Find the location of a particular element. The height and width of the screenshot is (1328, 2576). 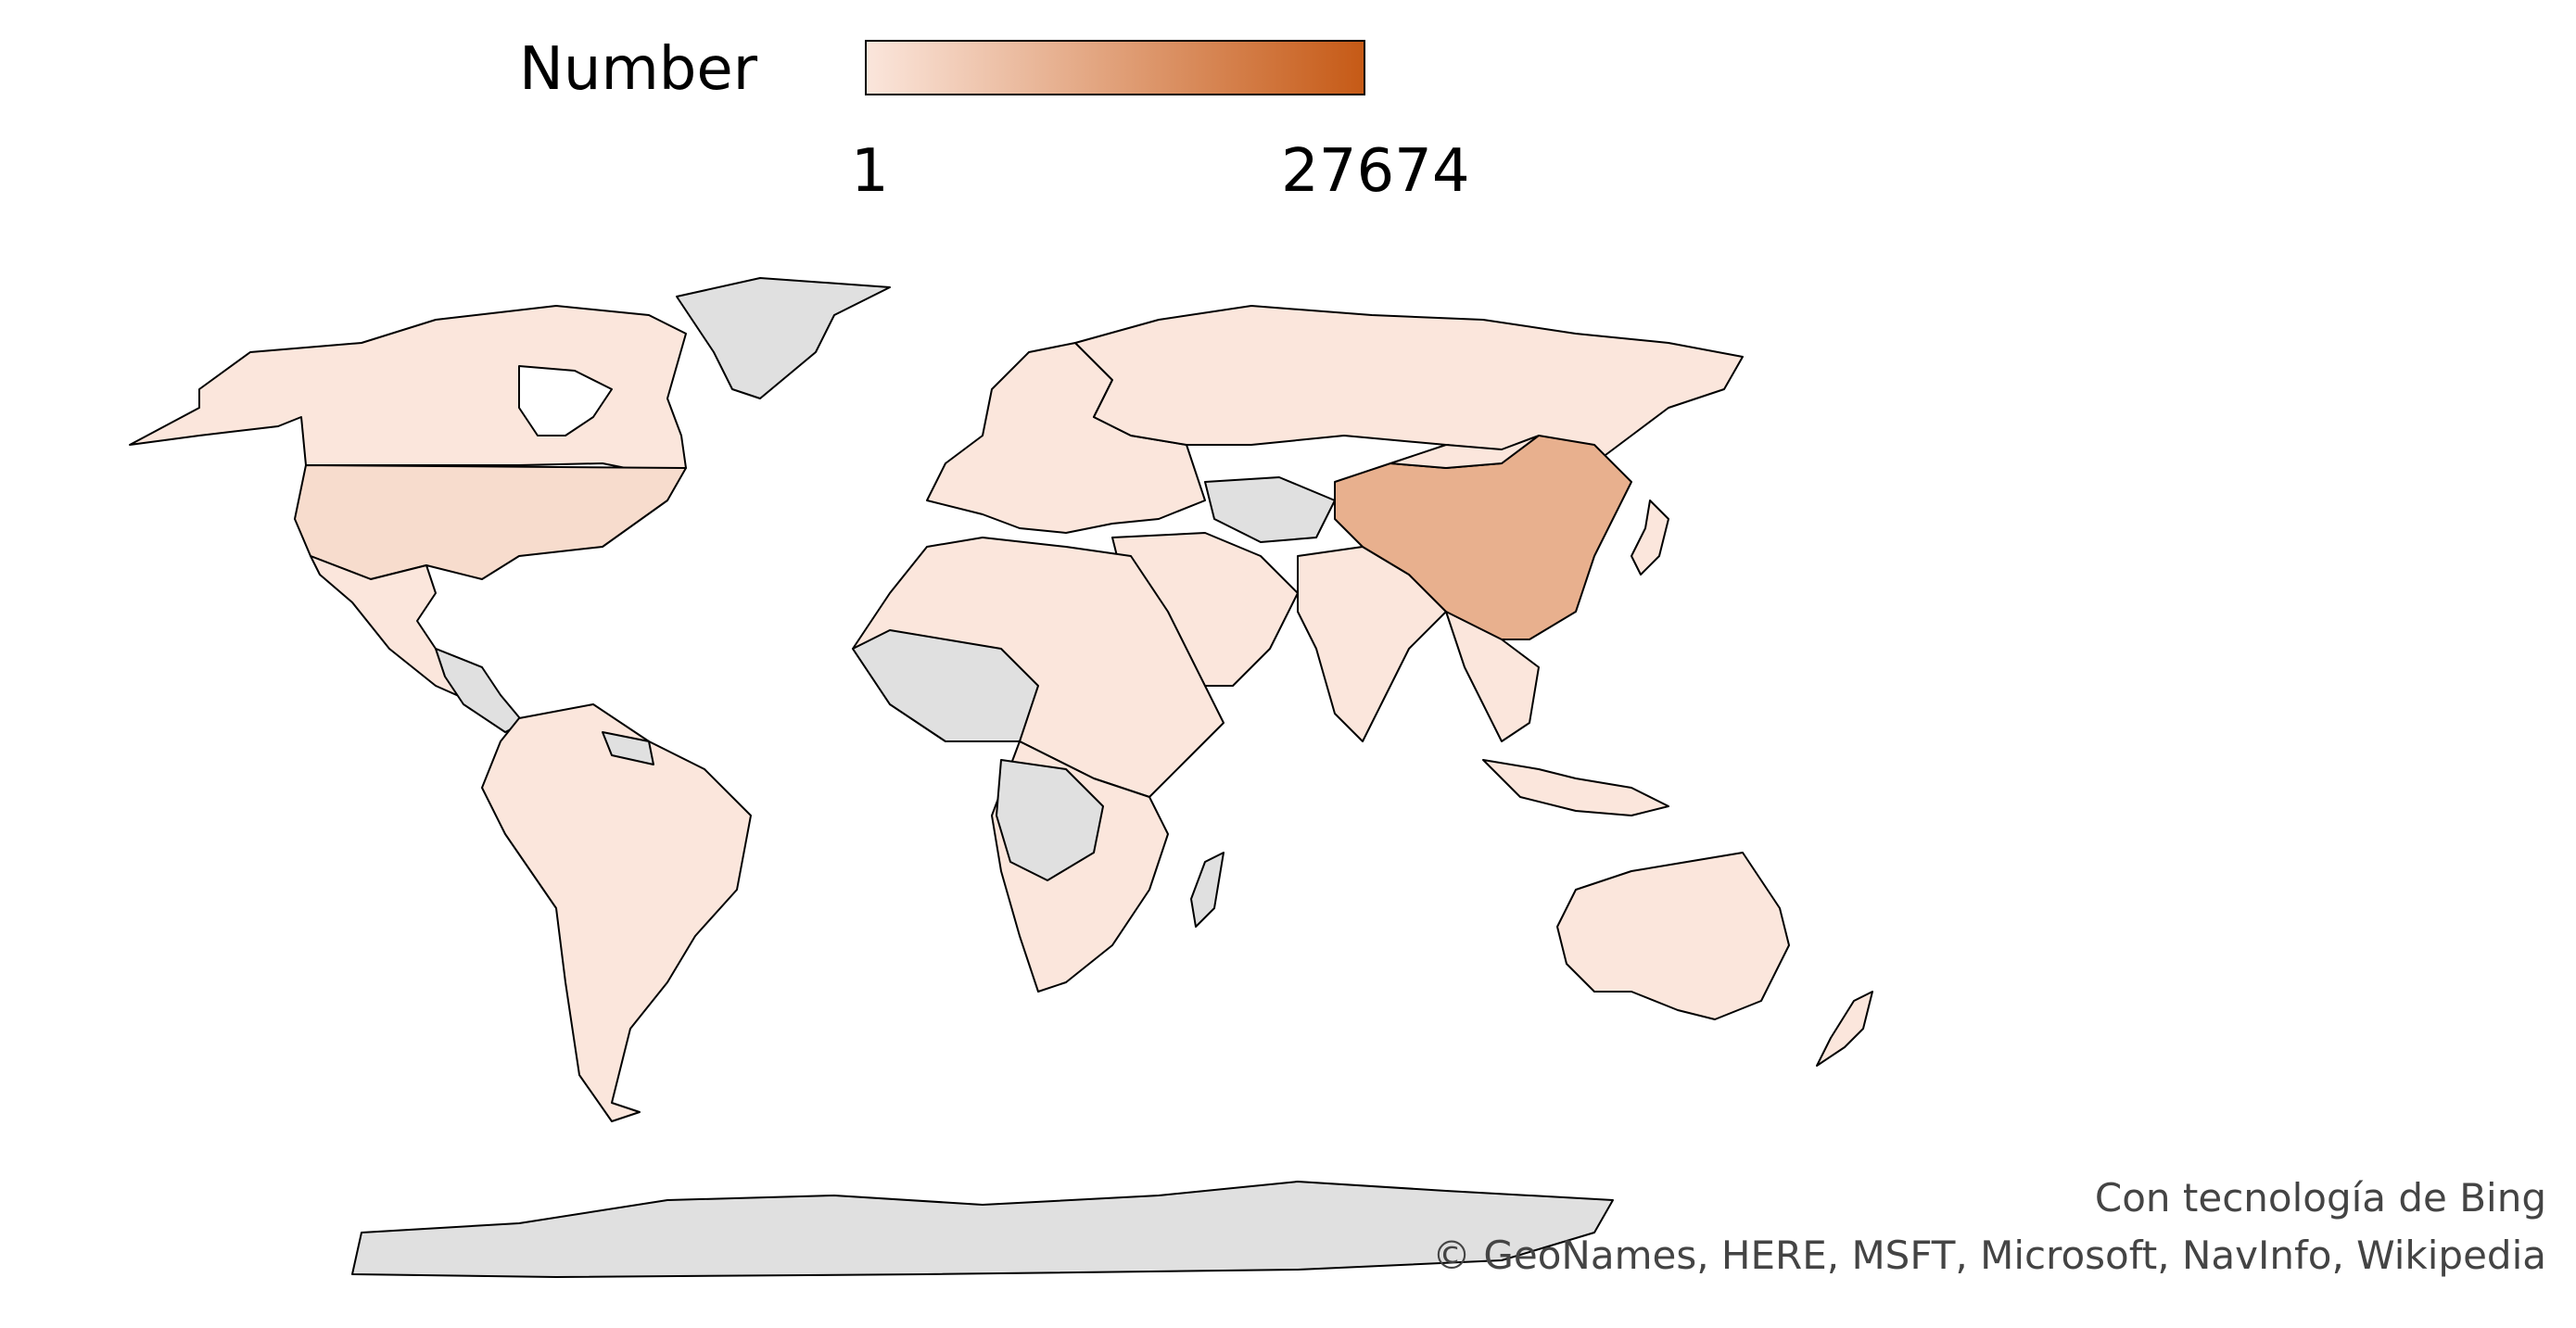

region-new-zealand is located at coordinates (1844, 1029).